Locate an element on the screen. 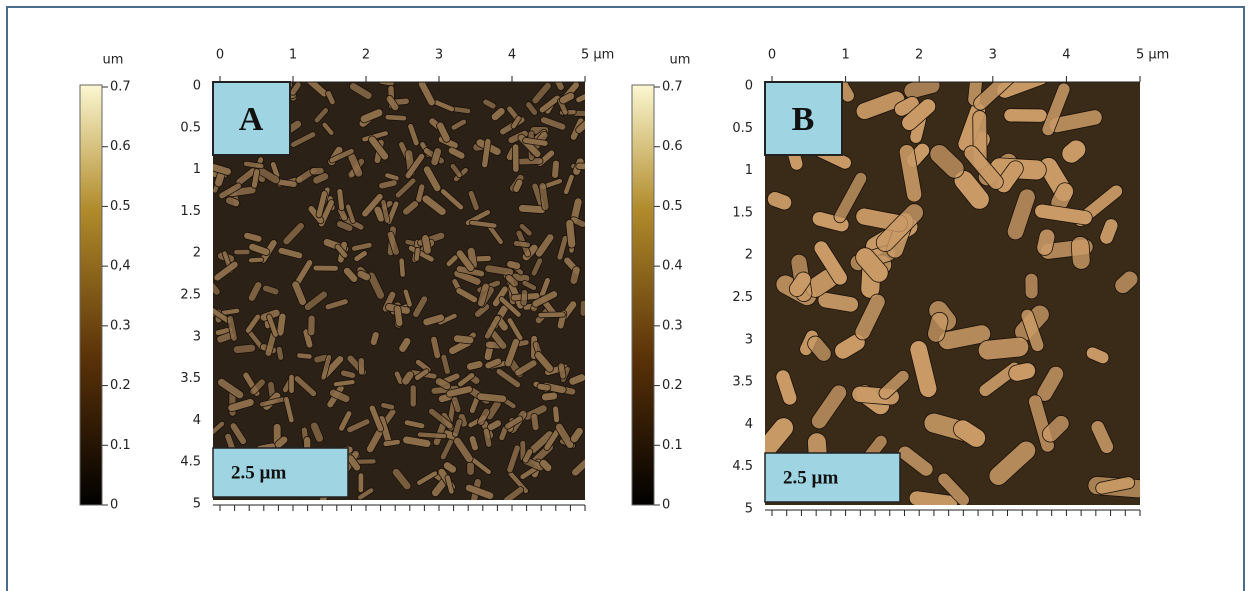 The width and height of the screenshot is (1251, 591). x-tick-label: 0 is located at coordinates (220, 55).